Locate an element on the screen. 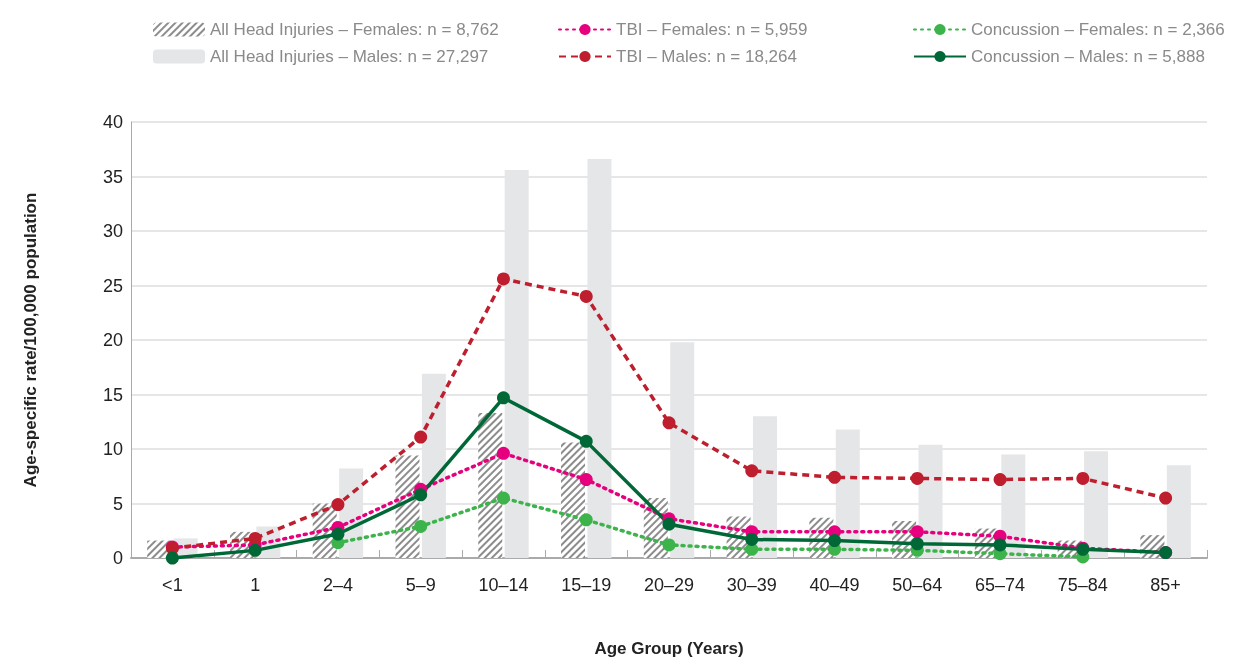  x-tick-label: 15–19 is located at coordinates (586, 585).